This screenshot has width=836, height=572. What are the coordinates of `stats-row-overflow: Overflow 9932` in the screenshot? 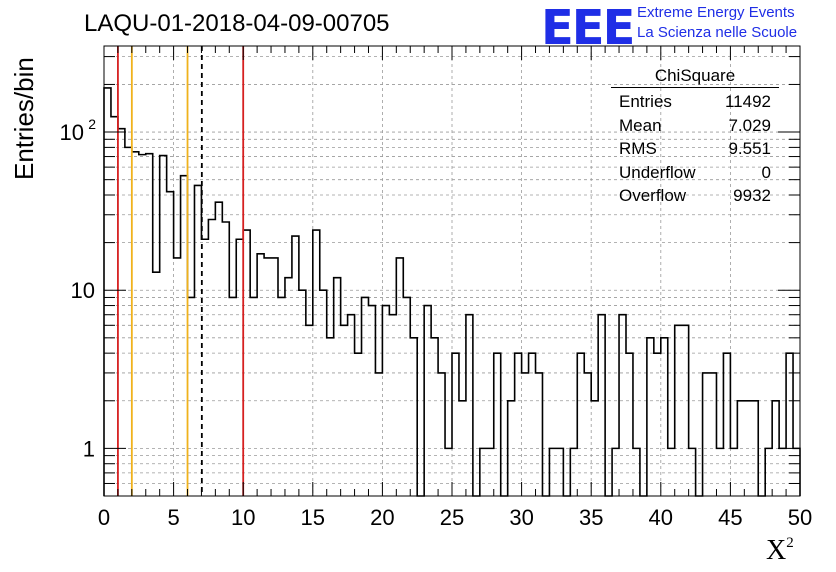 It's located at (695, 196).